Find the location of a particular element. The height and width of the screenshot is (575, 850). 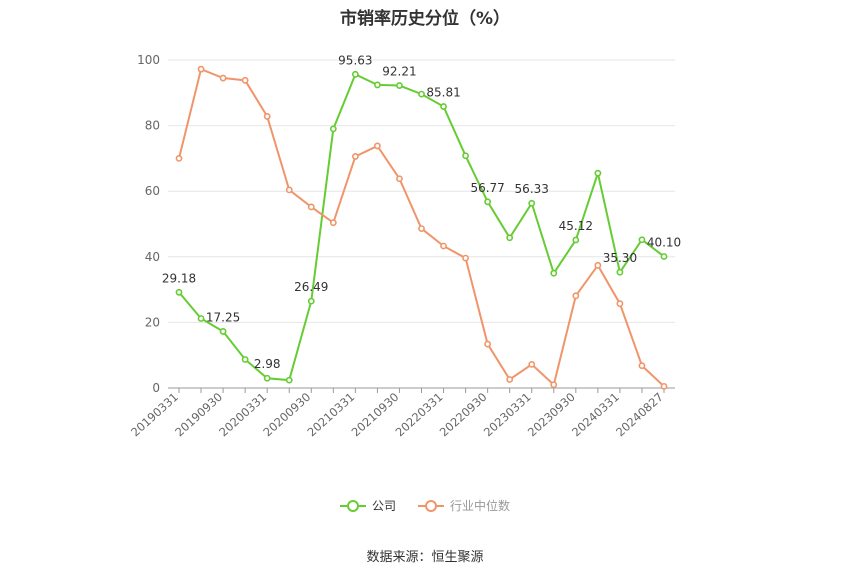

x-tick-label: 20190331 is located at coordinates (154, 415).